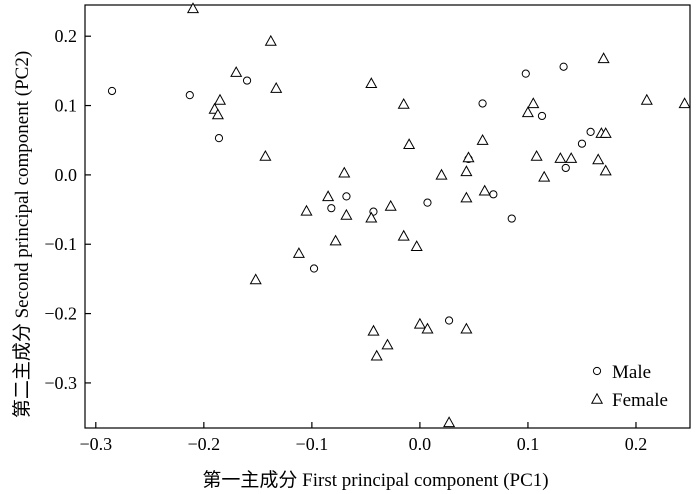  I want to click on x-tick-label: 0.2, so click(636, 444).